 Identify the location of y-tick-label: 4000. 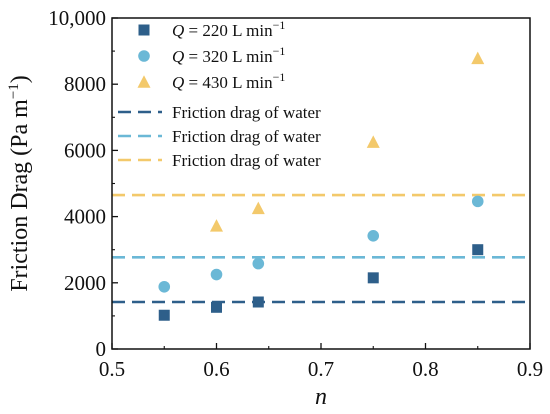
(85, 217).